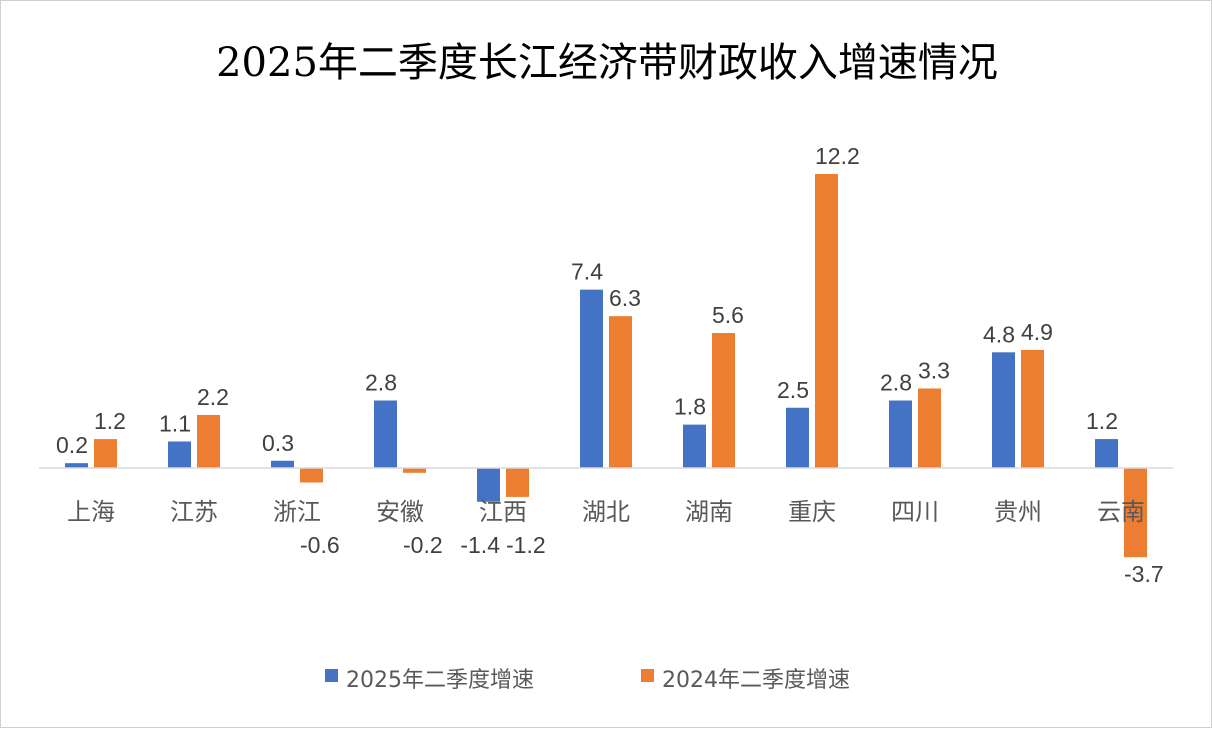 This screenshot has width=1212, height=729. What do you see at coordinates (915, 512) in the screenshot?
I see `category-label: 四川` at bounding box center [915, 512].